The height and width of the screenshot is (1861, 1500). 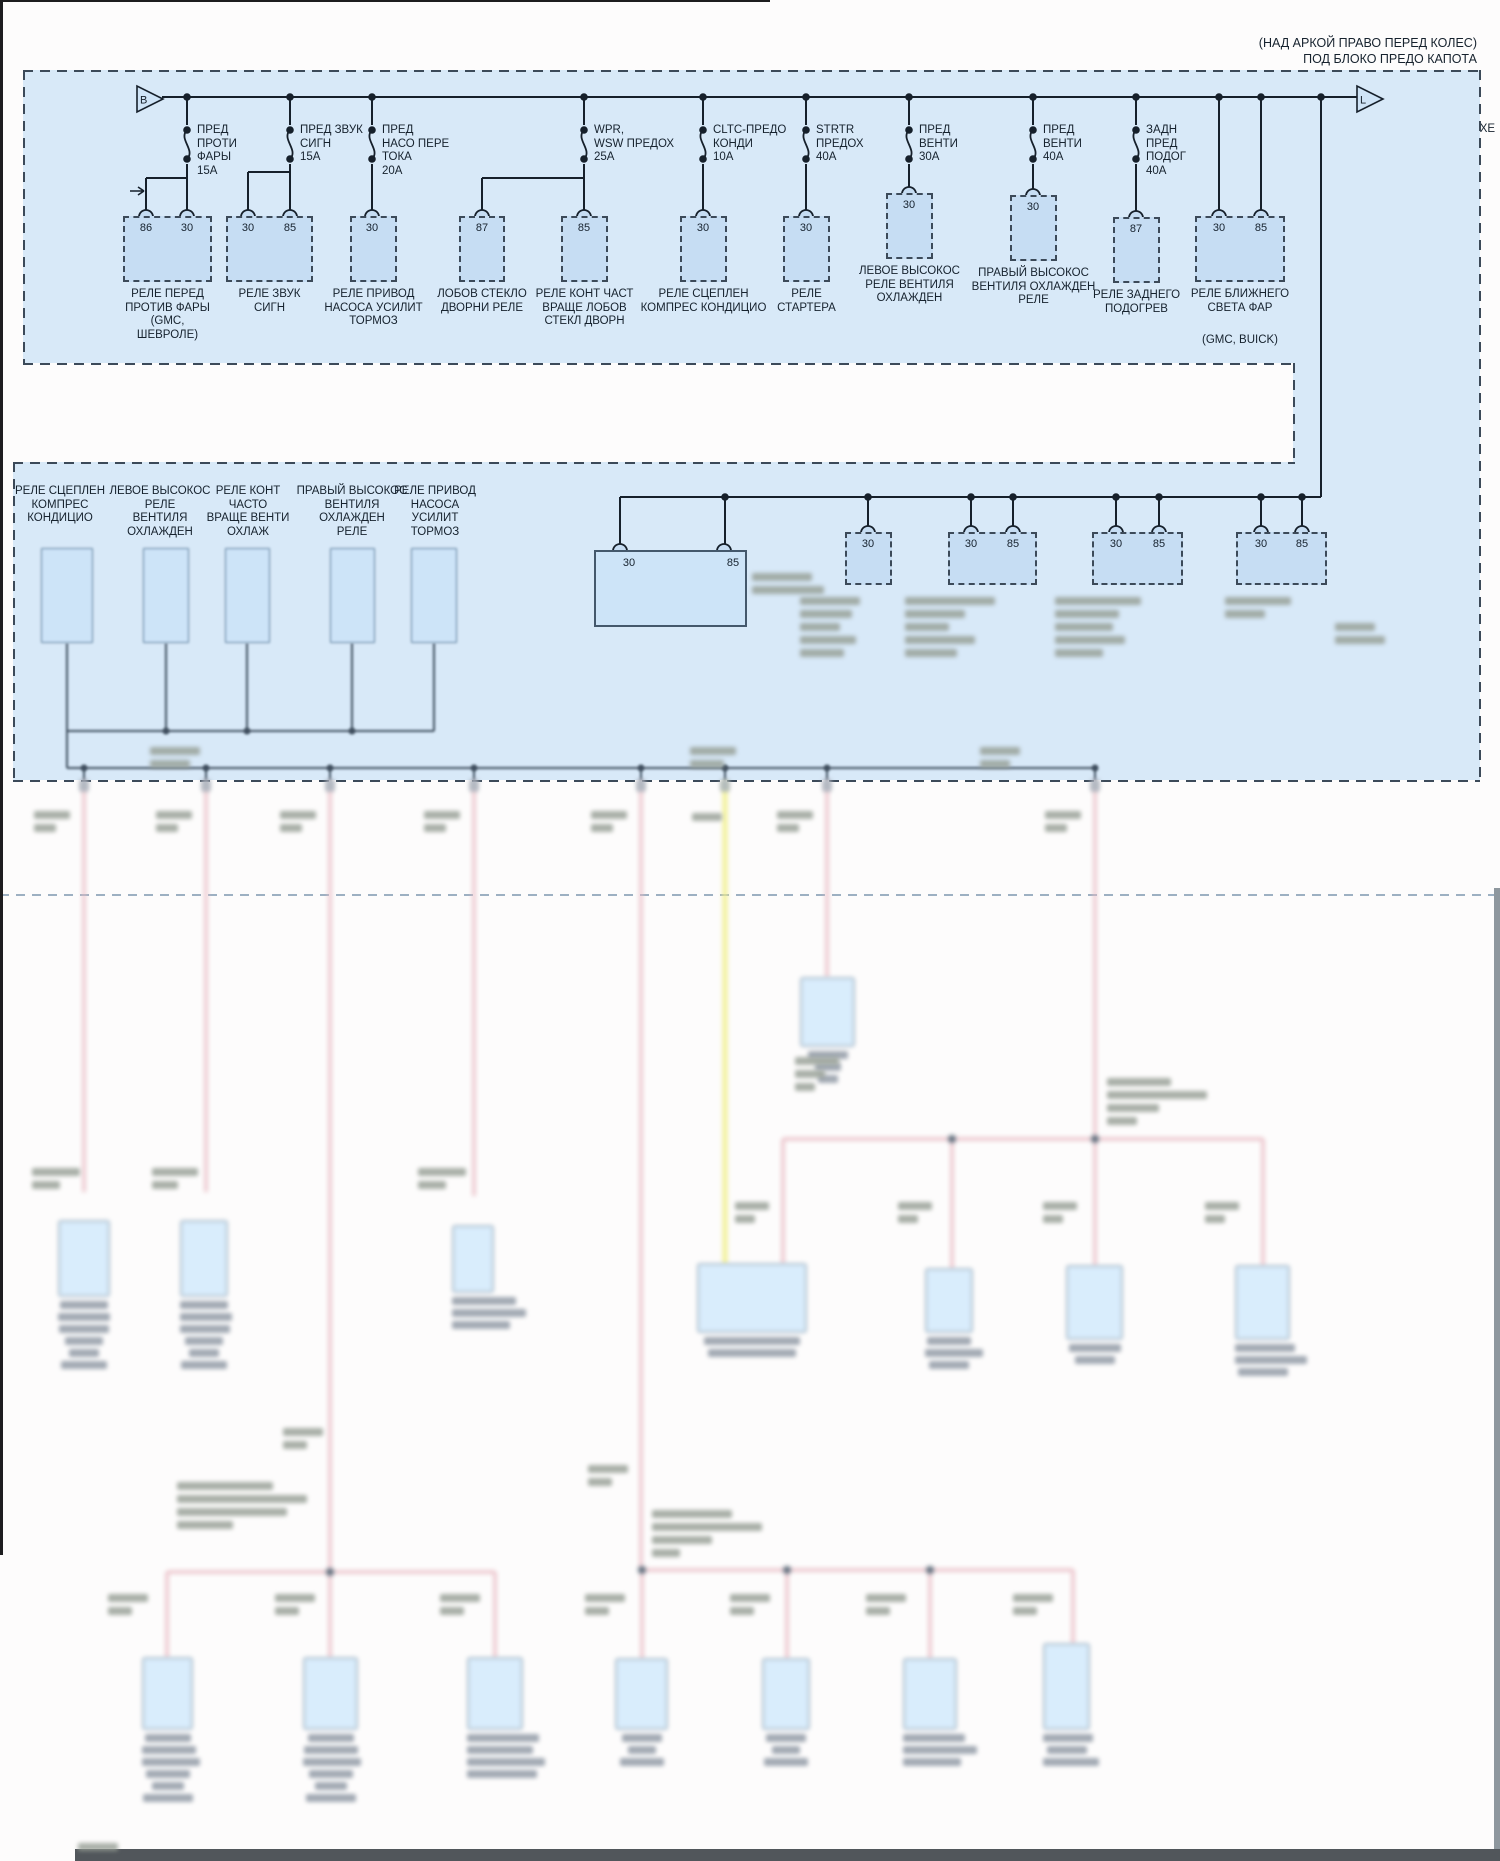 I want to click on fuse-label: STRTR ПРЕДОХ 40А, so click(x=840, y=144).